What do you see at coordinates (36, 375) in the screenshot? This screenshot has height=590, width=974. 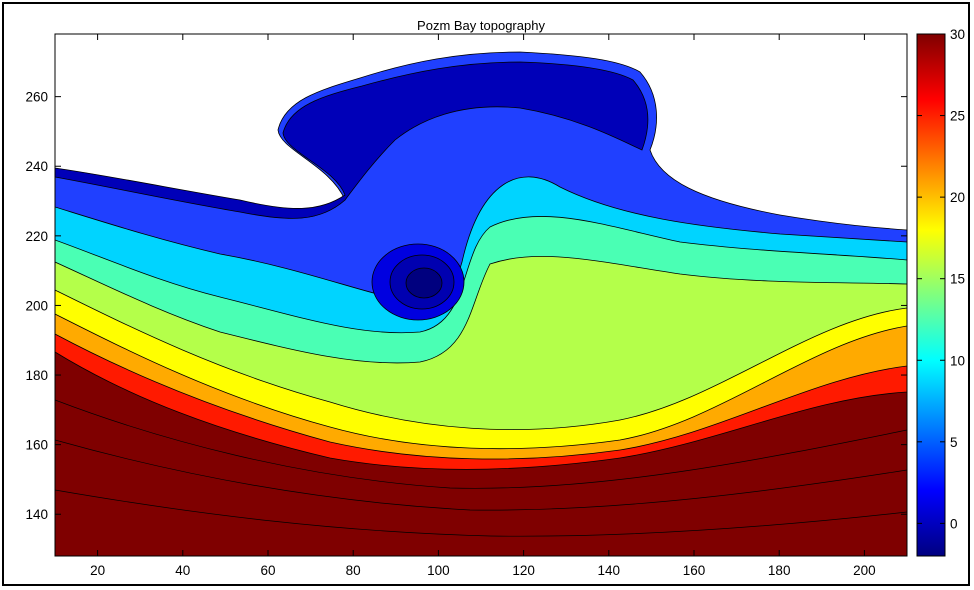 I see `y-tick-label: 180` at bounding box center [36, 375].